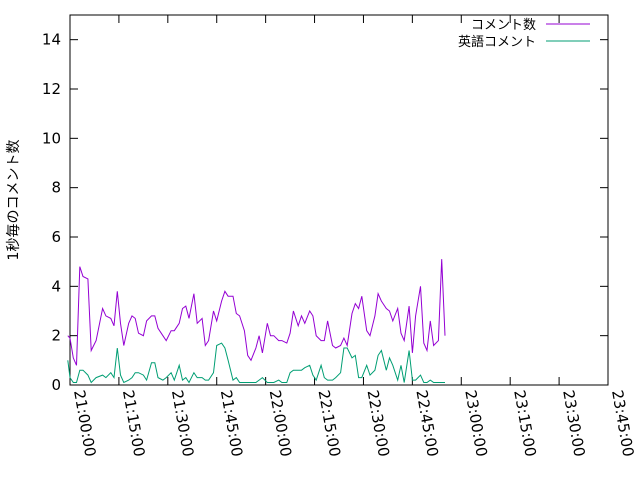  Describe the element at coordinates (280, 423) in the screenshot. I see `x-tick-label: 22:00:00` at that location.